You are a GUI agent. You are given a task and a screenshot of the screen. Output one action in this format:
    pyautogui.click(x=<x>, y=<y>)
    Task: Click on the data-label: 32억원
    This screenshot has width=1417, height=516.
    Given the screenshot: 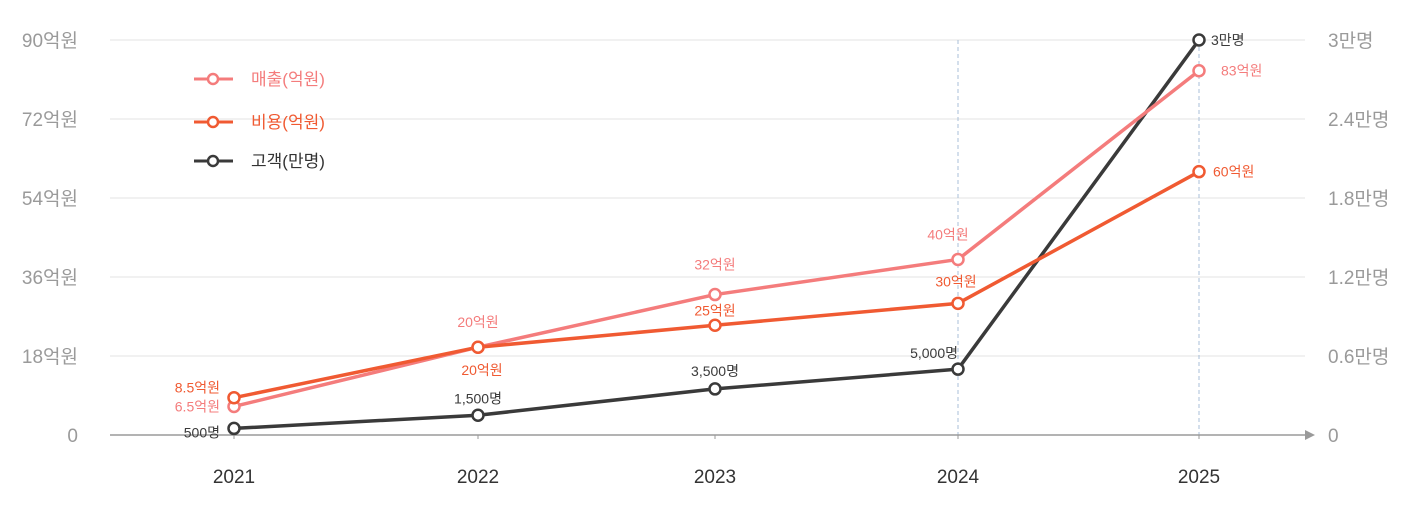 What is the action you would take?
    pyautogui.click(x=714, y=265)
    